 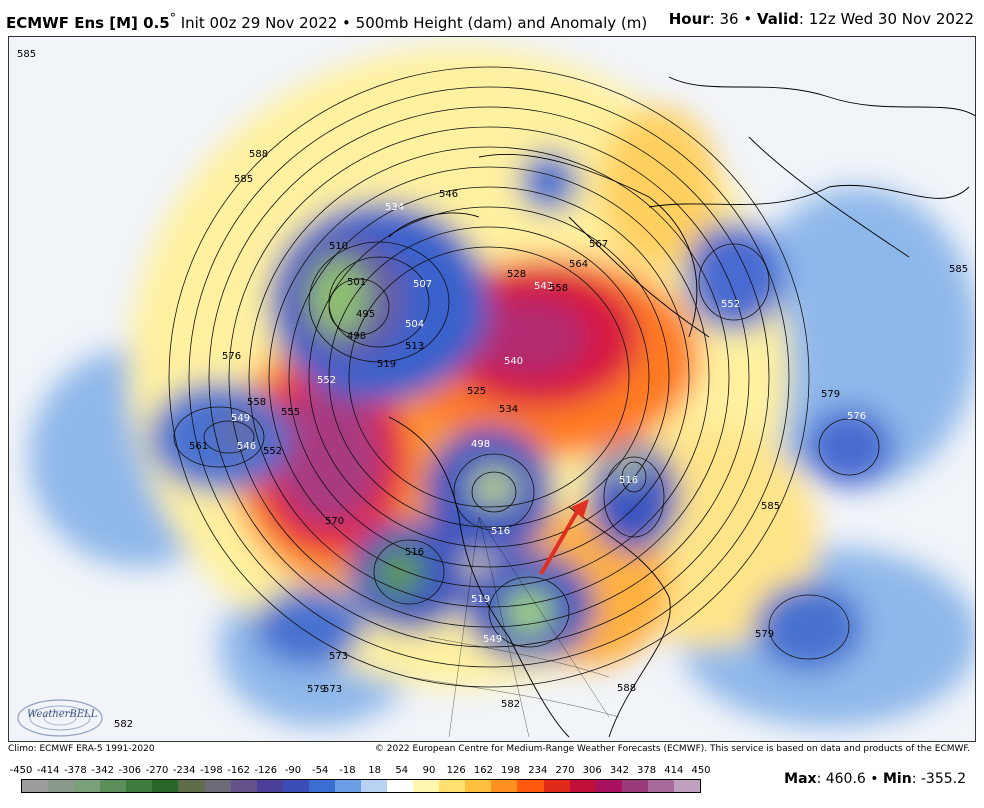 I want to click on min-label: Min, so click(x=897, y=779).